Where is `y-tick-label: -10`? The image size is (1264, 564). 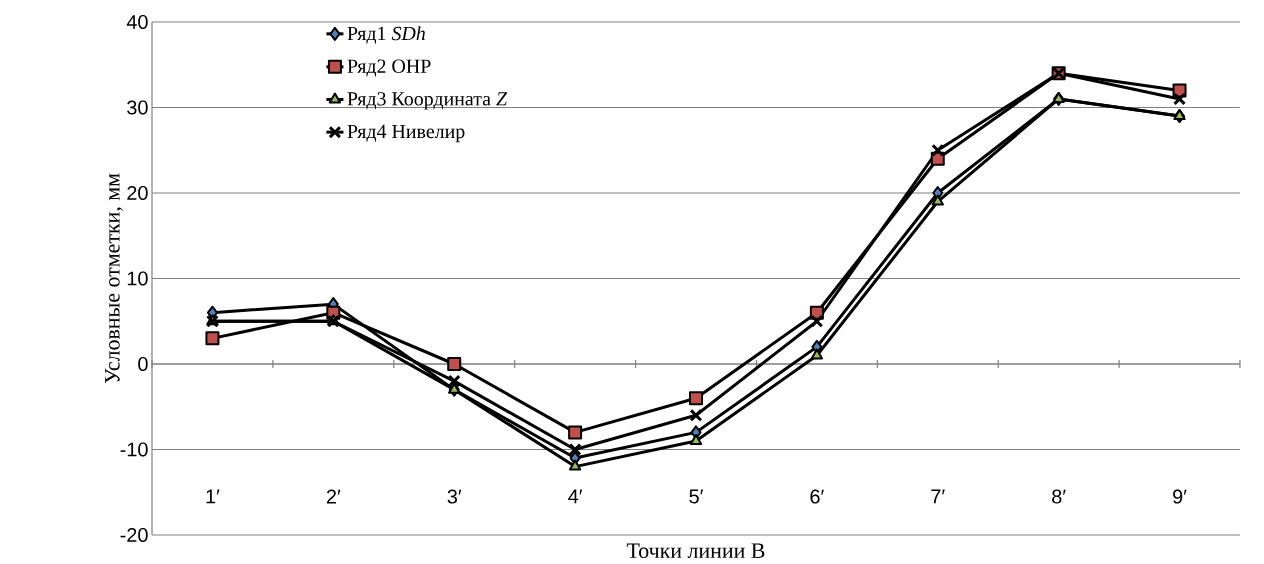
y-tick-label: -10 is located at coordinates (134, 449).